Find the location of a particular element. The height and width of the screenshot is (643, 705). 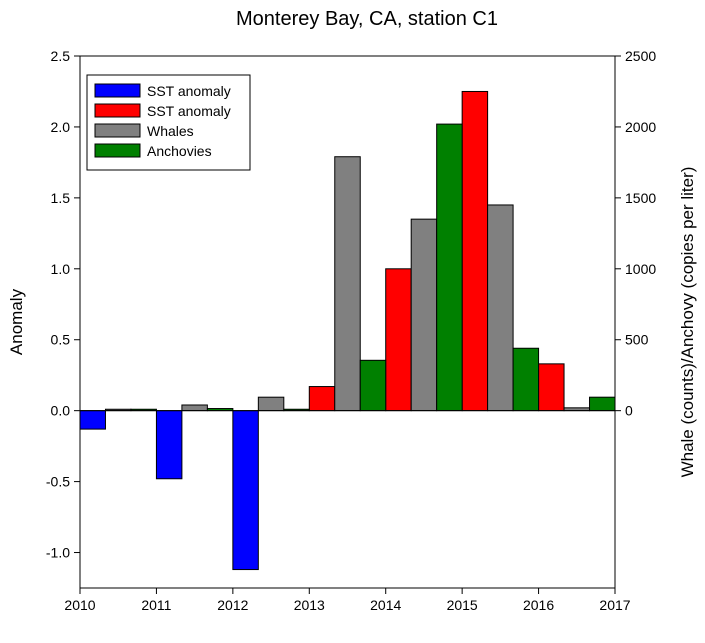

x-tick-label: 2015 is located at coordinates (462, 605).